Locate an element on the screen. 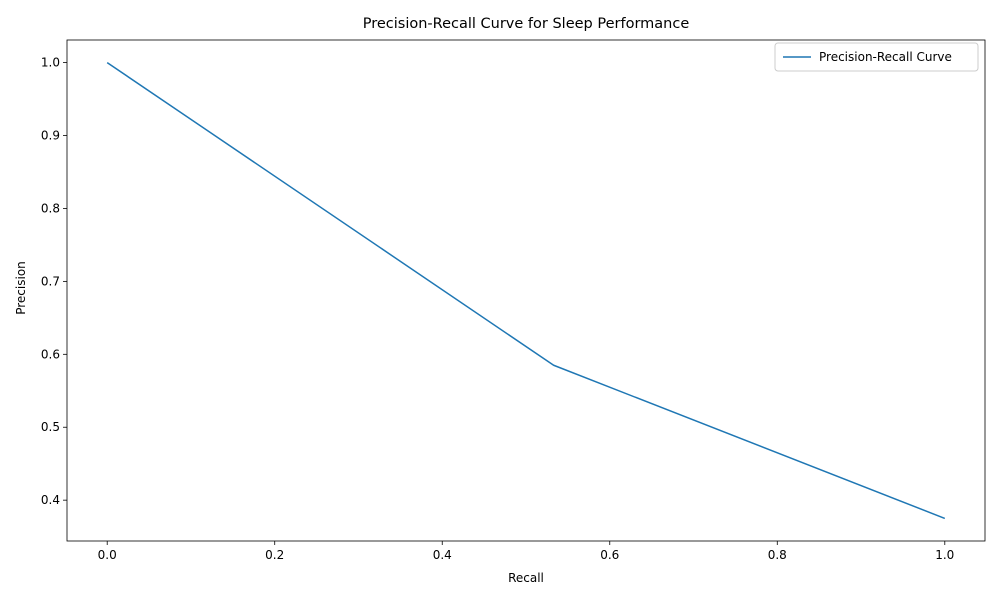  x-tick-label: 0.2 is located at coordinates (274, 555).